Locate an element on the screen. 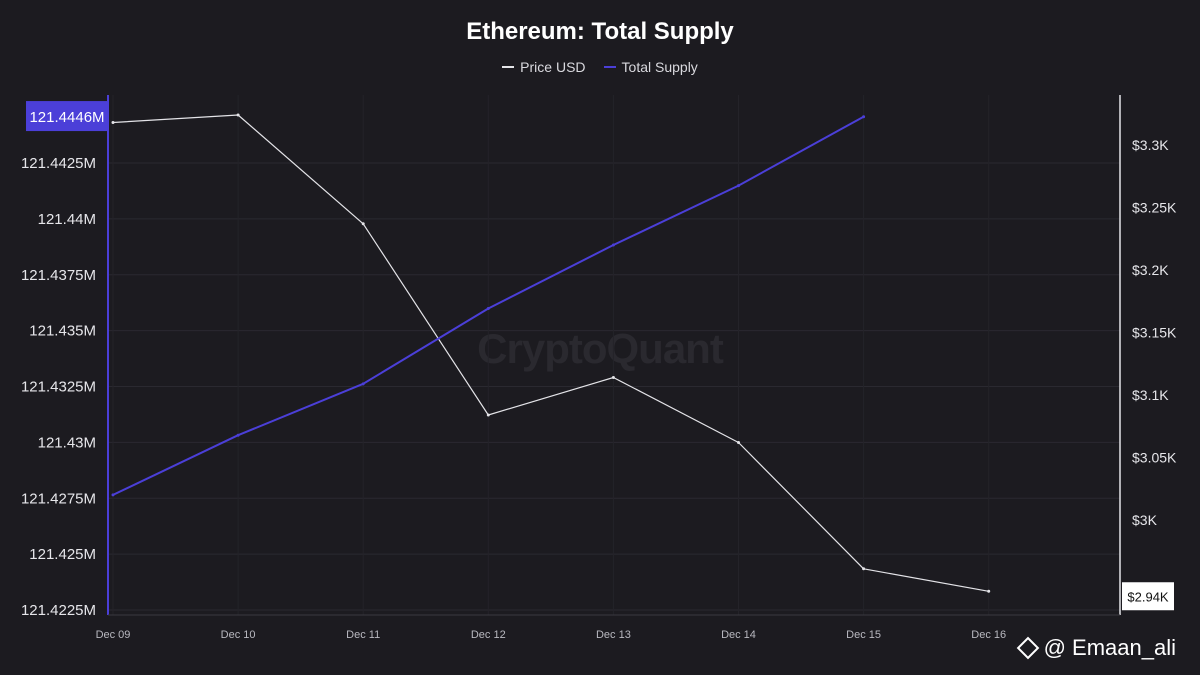 This screenshot has width=1200, height=675. legend-swatch-price is located at coordinates (508, 67).